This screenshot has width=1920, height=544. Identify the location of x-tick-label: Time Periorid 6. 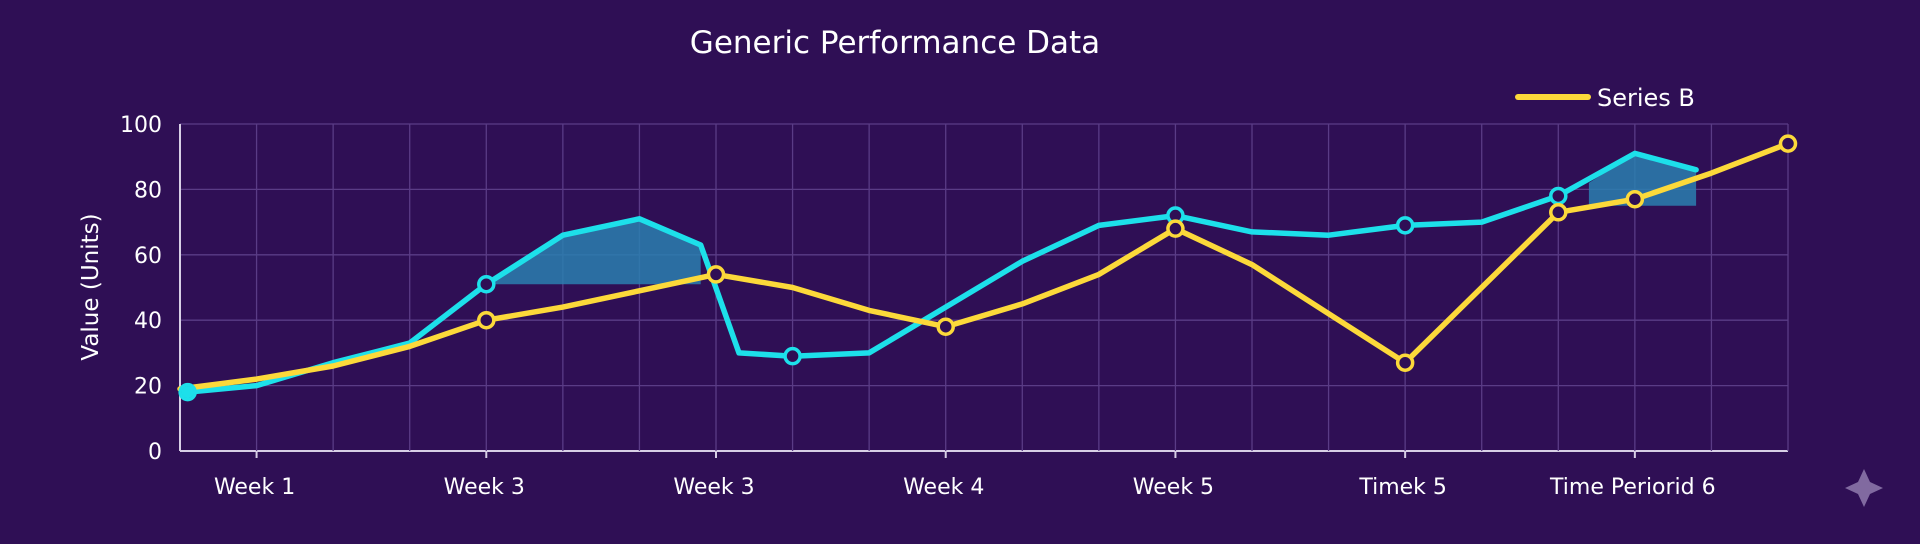
(1632, 487).